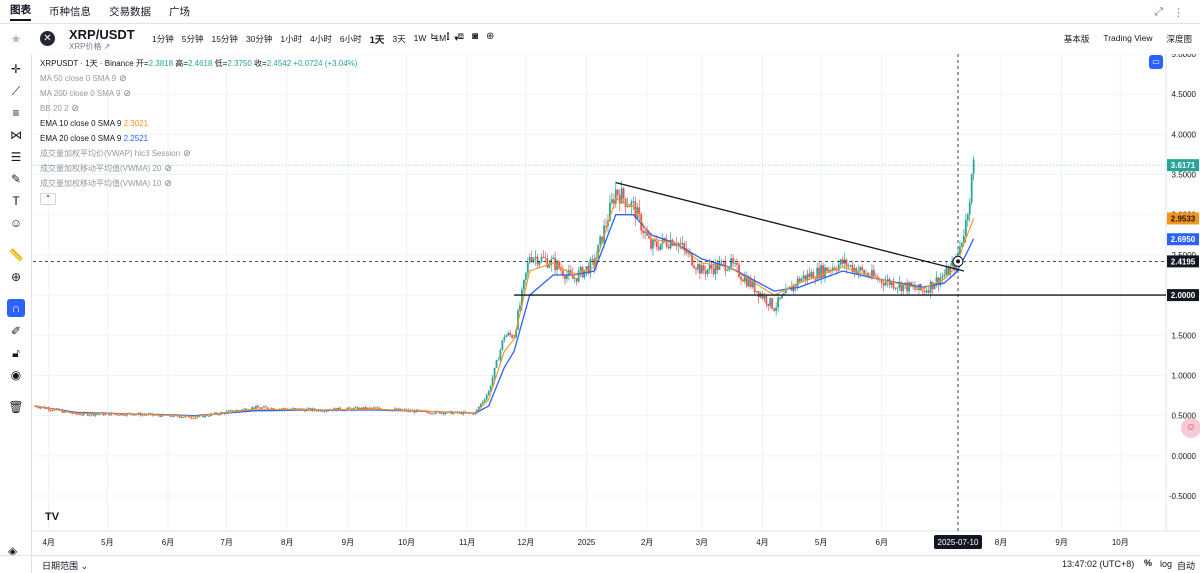  I want to click on ruler-icon: 📏, so click(16, 255).